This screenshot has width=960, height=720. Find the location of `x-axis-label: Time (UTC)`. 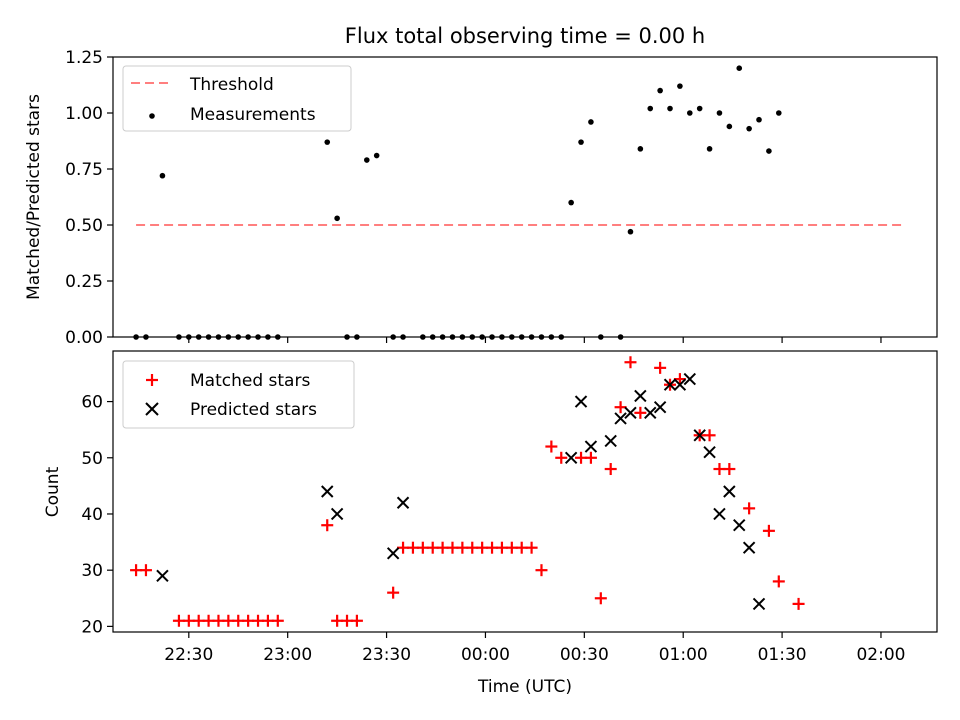

x-axis-label: Time (UTC) is located at coordinates (524, 687).